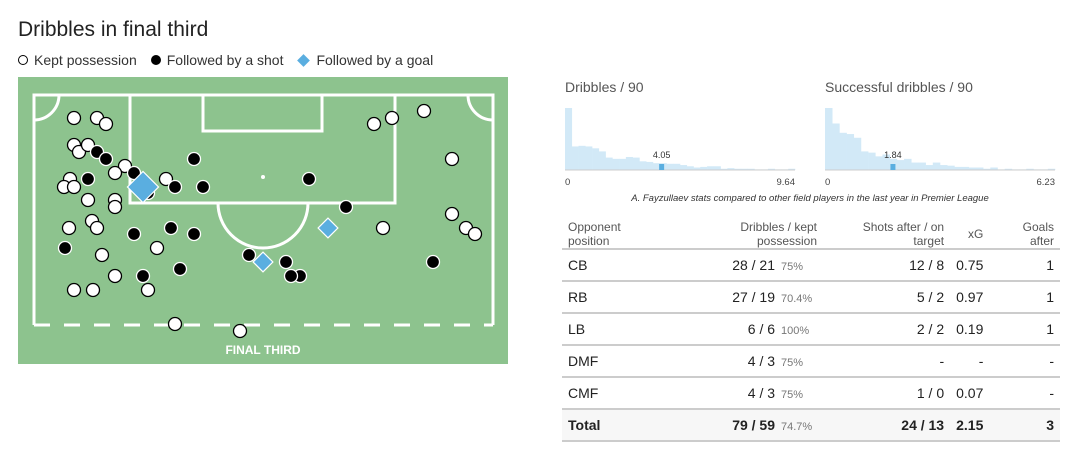 This screenshot has width=1080, height=450. I want to click on cell-xg: 0.97, so click(970, 297).